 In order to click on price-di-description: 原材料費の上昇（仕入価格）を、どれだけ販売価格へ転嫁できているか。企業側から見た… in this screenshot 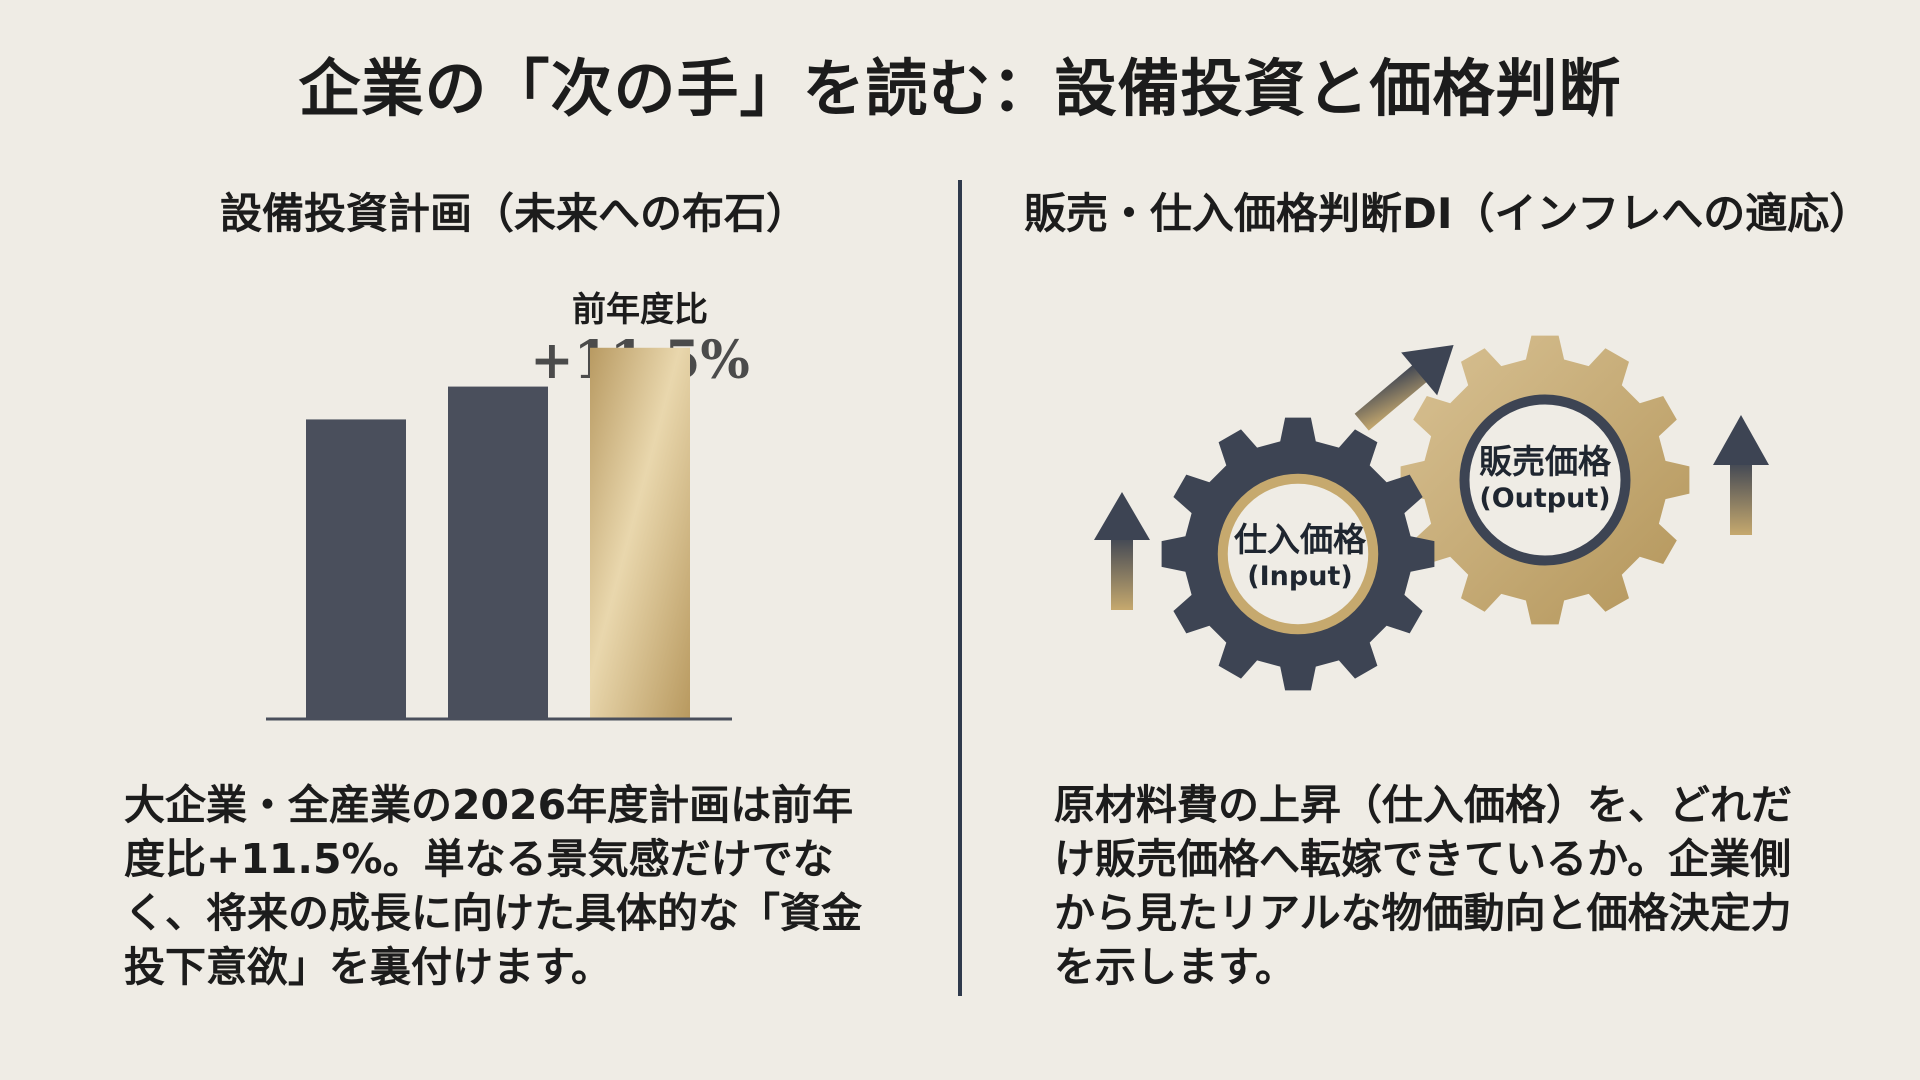, I will do `click(1423, 886)`.